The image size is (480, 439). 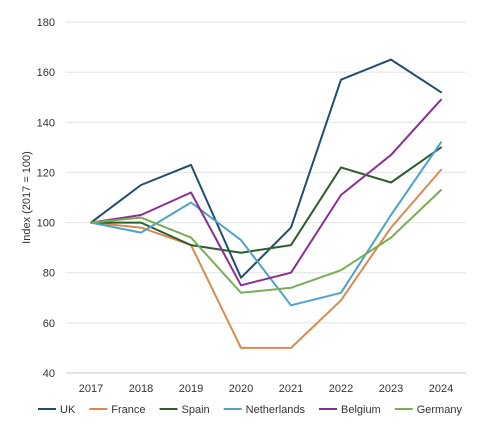 I want to click on x-tick-label: 2018, so click(x=141, y=389).